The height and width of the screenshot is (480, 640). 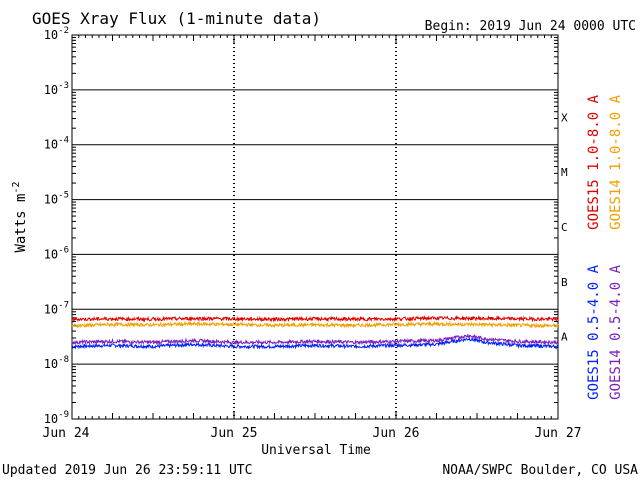 I want to click on y-tick-label-2: 10⁻⁴, so click(x=56, y=144).